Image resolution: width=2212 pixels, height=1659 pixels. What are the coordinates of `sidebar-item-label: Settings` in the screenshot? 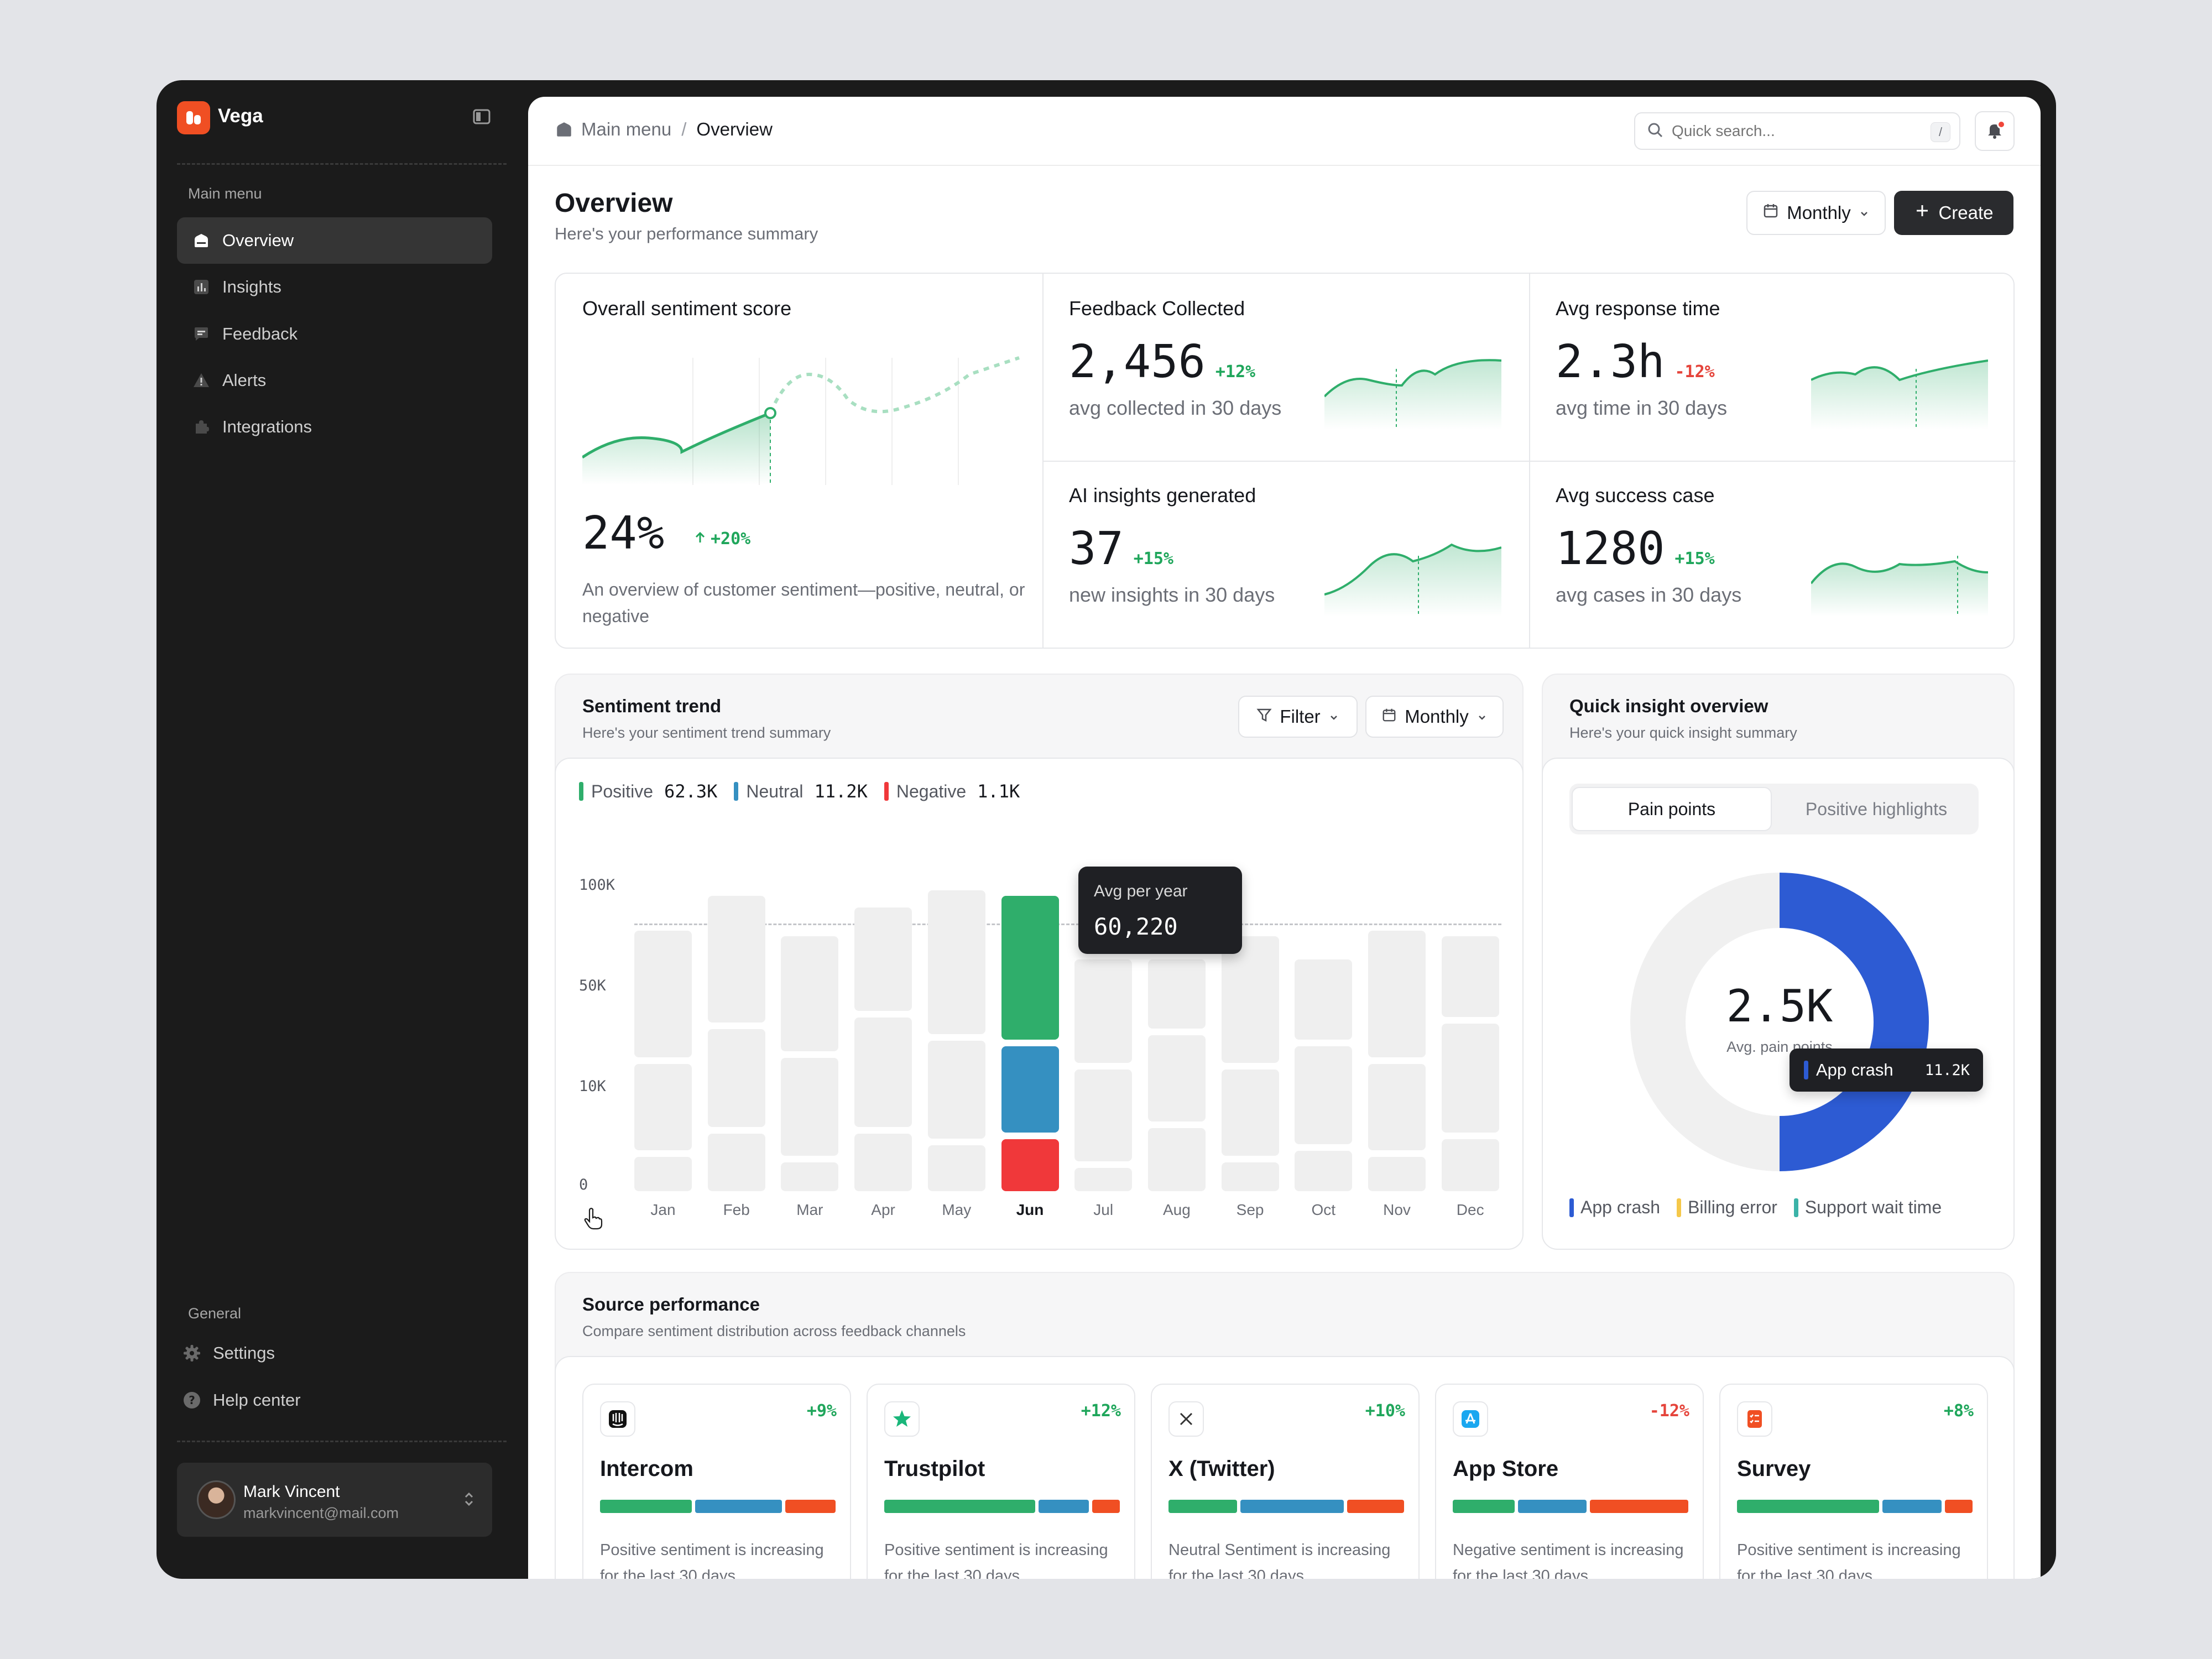 It's located at (244, 1353).